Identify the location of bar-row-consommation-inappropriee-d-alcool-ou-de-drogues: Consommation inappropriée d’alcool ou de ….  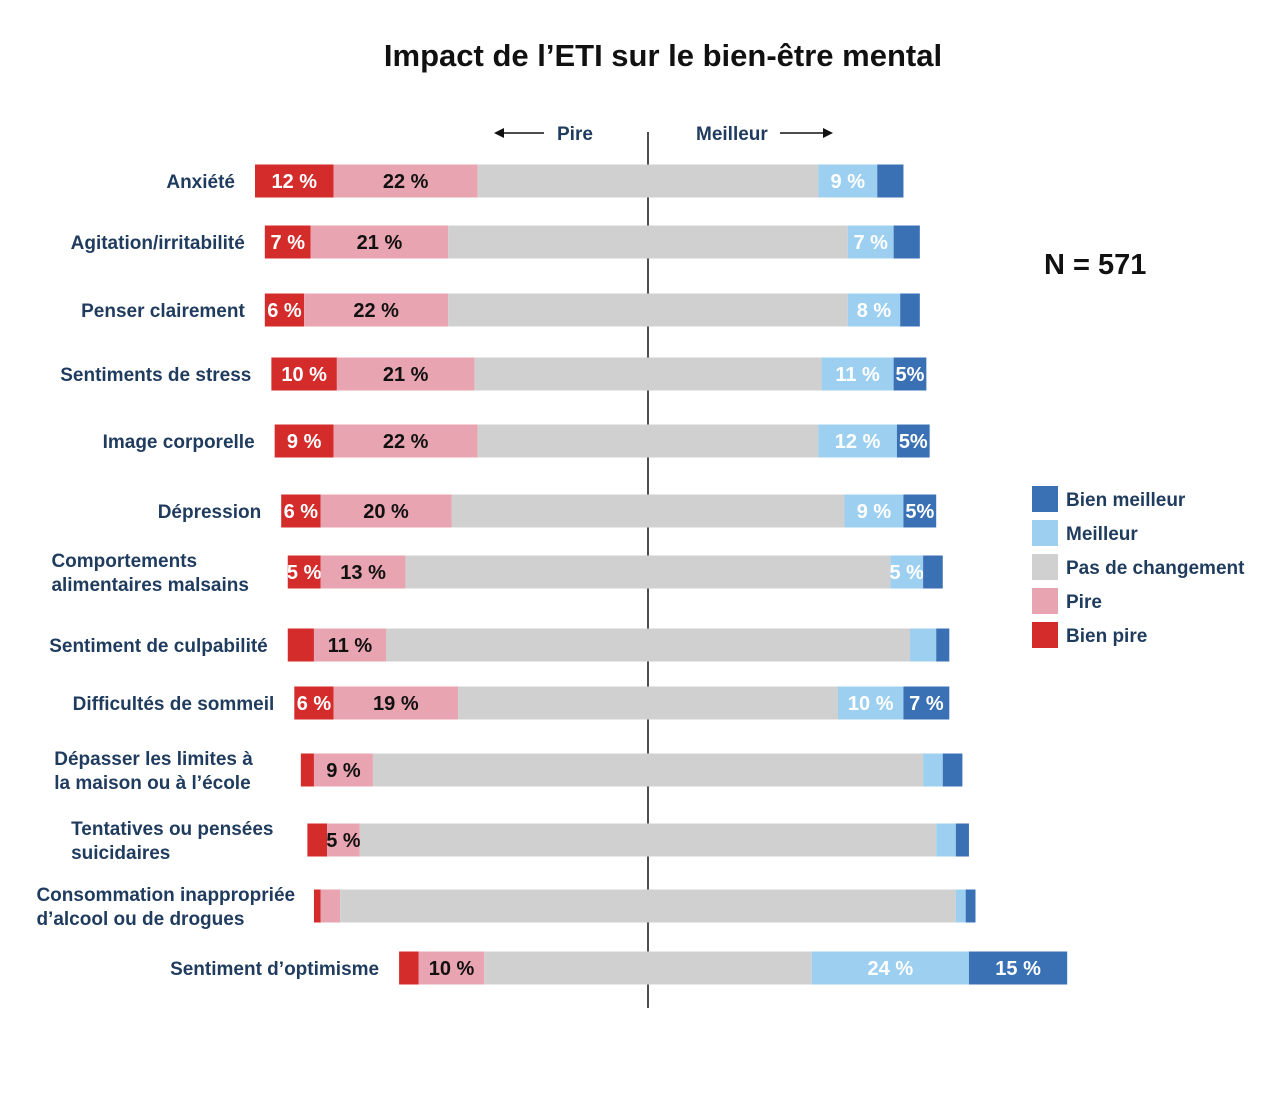
(506, 907).